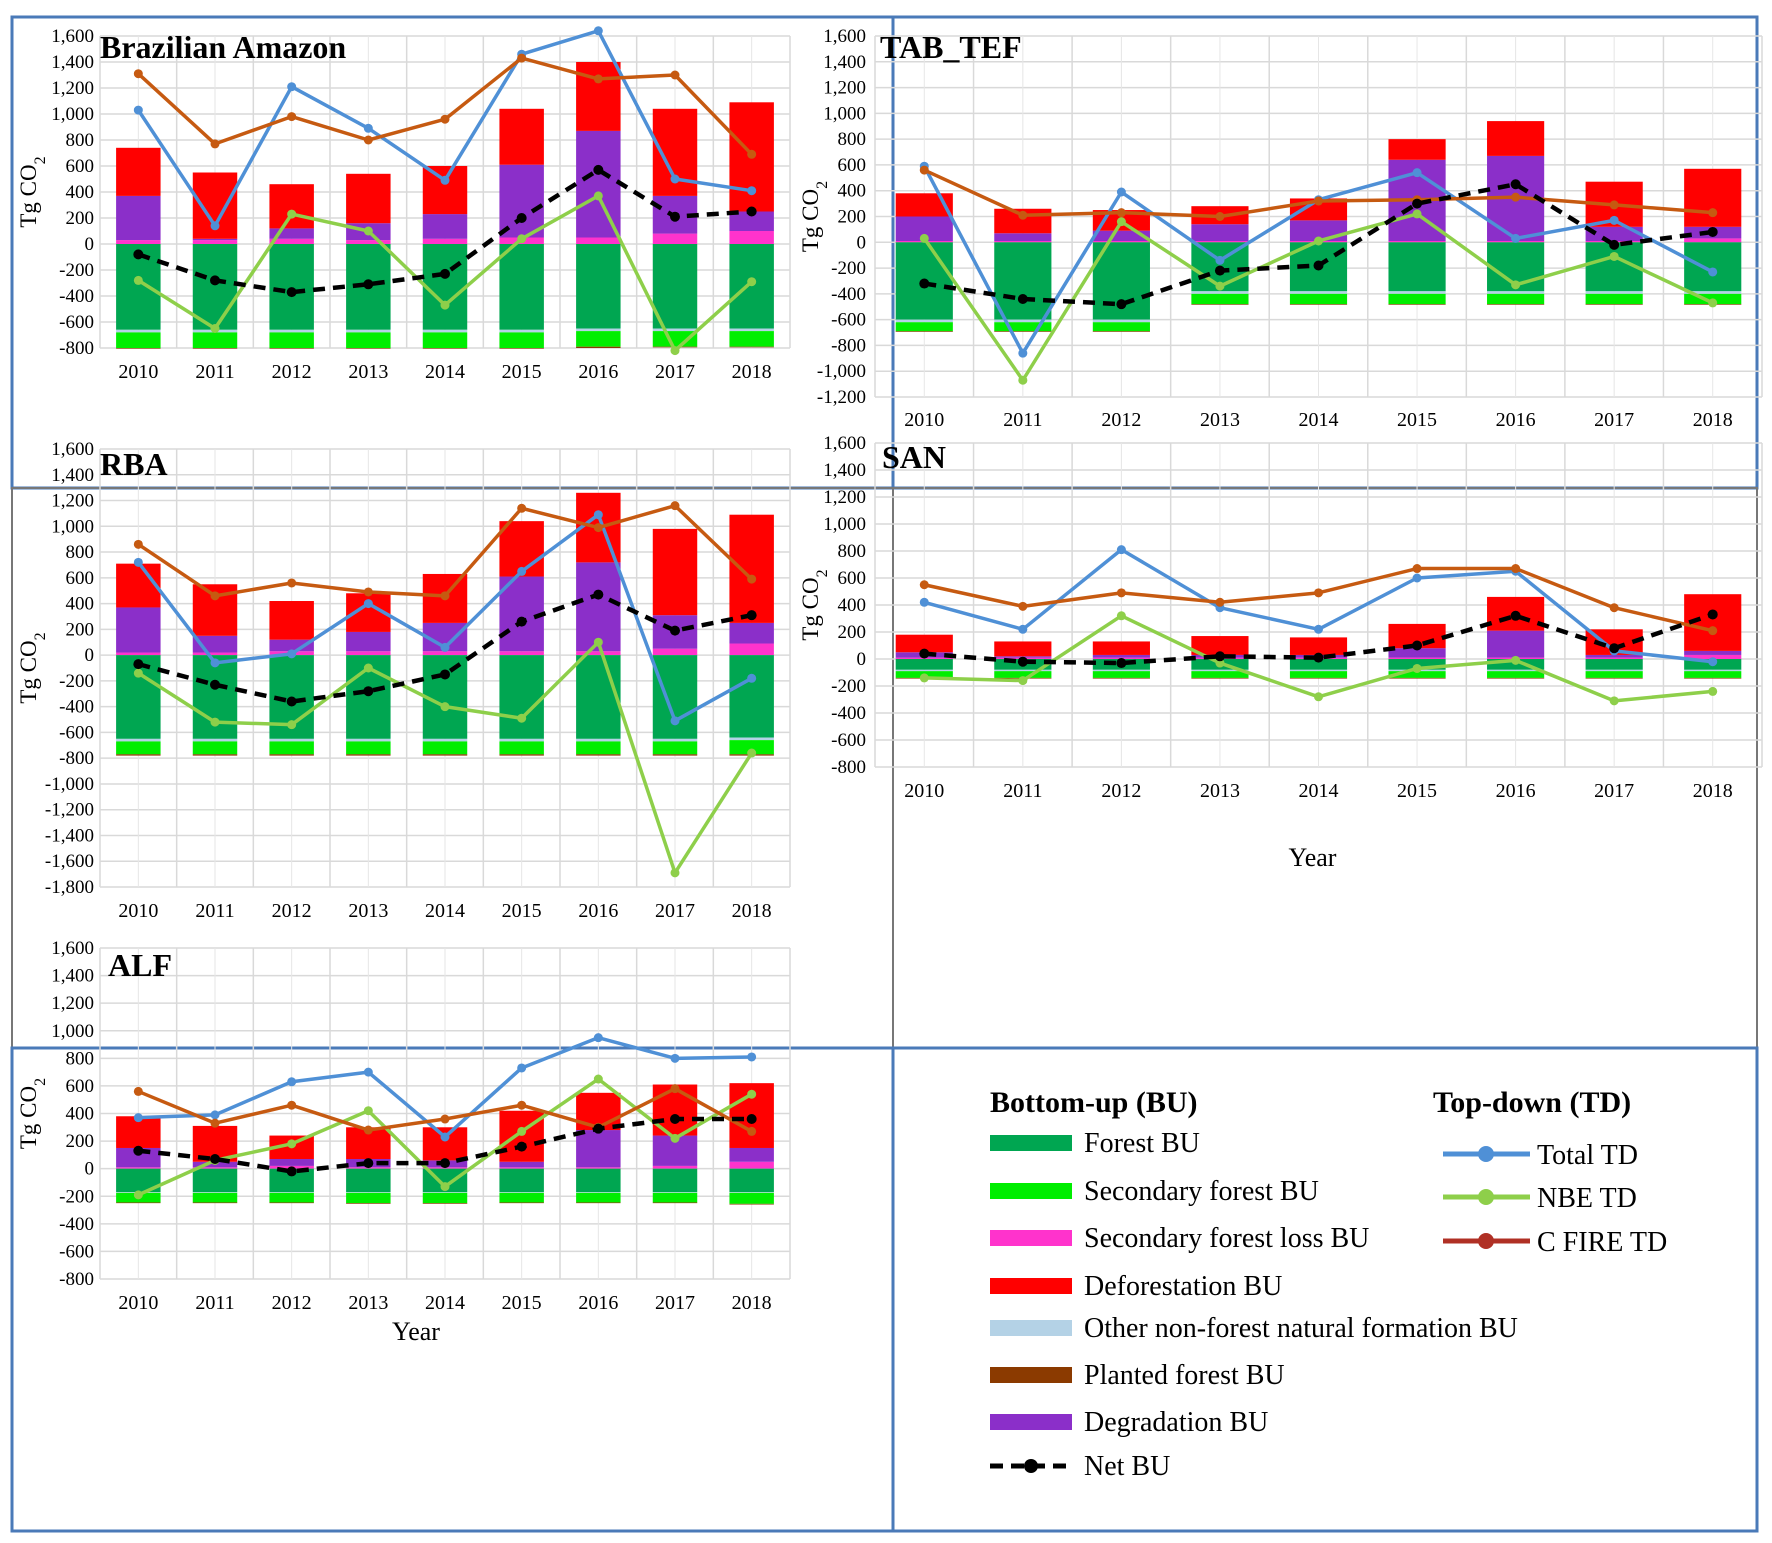  Describe the element at coordinates (598, 372) in the screenshot. I see `x-tick-label: 2016` at that location.